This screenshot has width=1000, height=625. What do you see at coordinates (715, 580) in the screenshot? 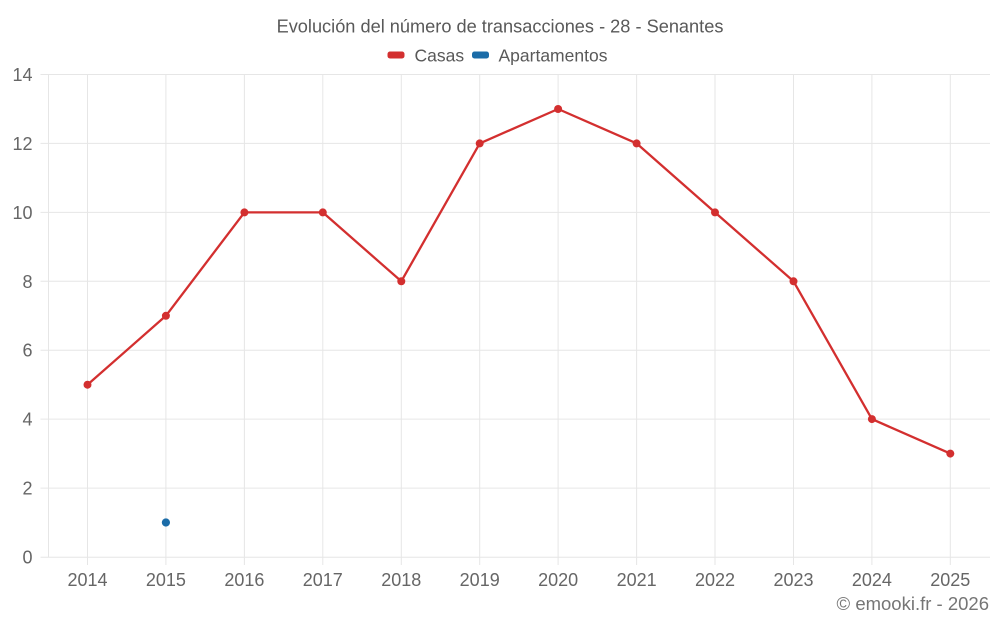
I see `svg-text: 2022` at bounding box center [715, 580].